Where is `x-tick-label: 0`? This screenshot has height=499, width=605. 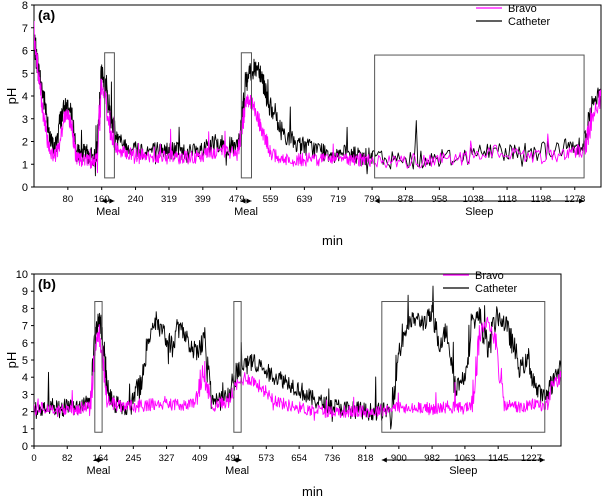
x-tick-label: 0 is located at coordinates (33, 458).